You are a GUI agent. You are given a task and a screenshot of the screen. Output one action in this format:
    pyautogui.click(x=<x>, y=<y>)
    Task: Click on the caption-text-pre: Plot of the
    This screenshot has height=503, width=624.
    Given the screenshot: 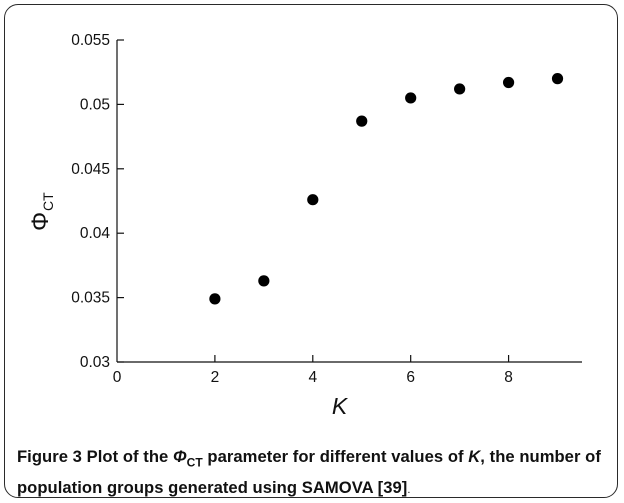 What is the action you would take?
    pyautogui.click(x=129, y=456)
    